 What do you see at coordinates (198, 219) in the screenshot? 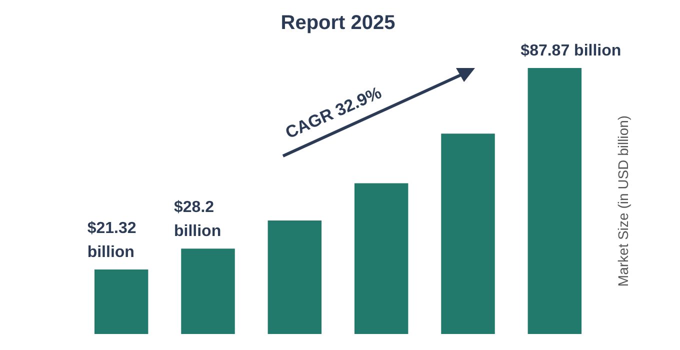
I see `data-label: $28.2 billion` at bounding box center [198, 219].